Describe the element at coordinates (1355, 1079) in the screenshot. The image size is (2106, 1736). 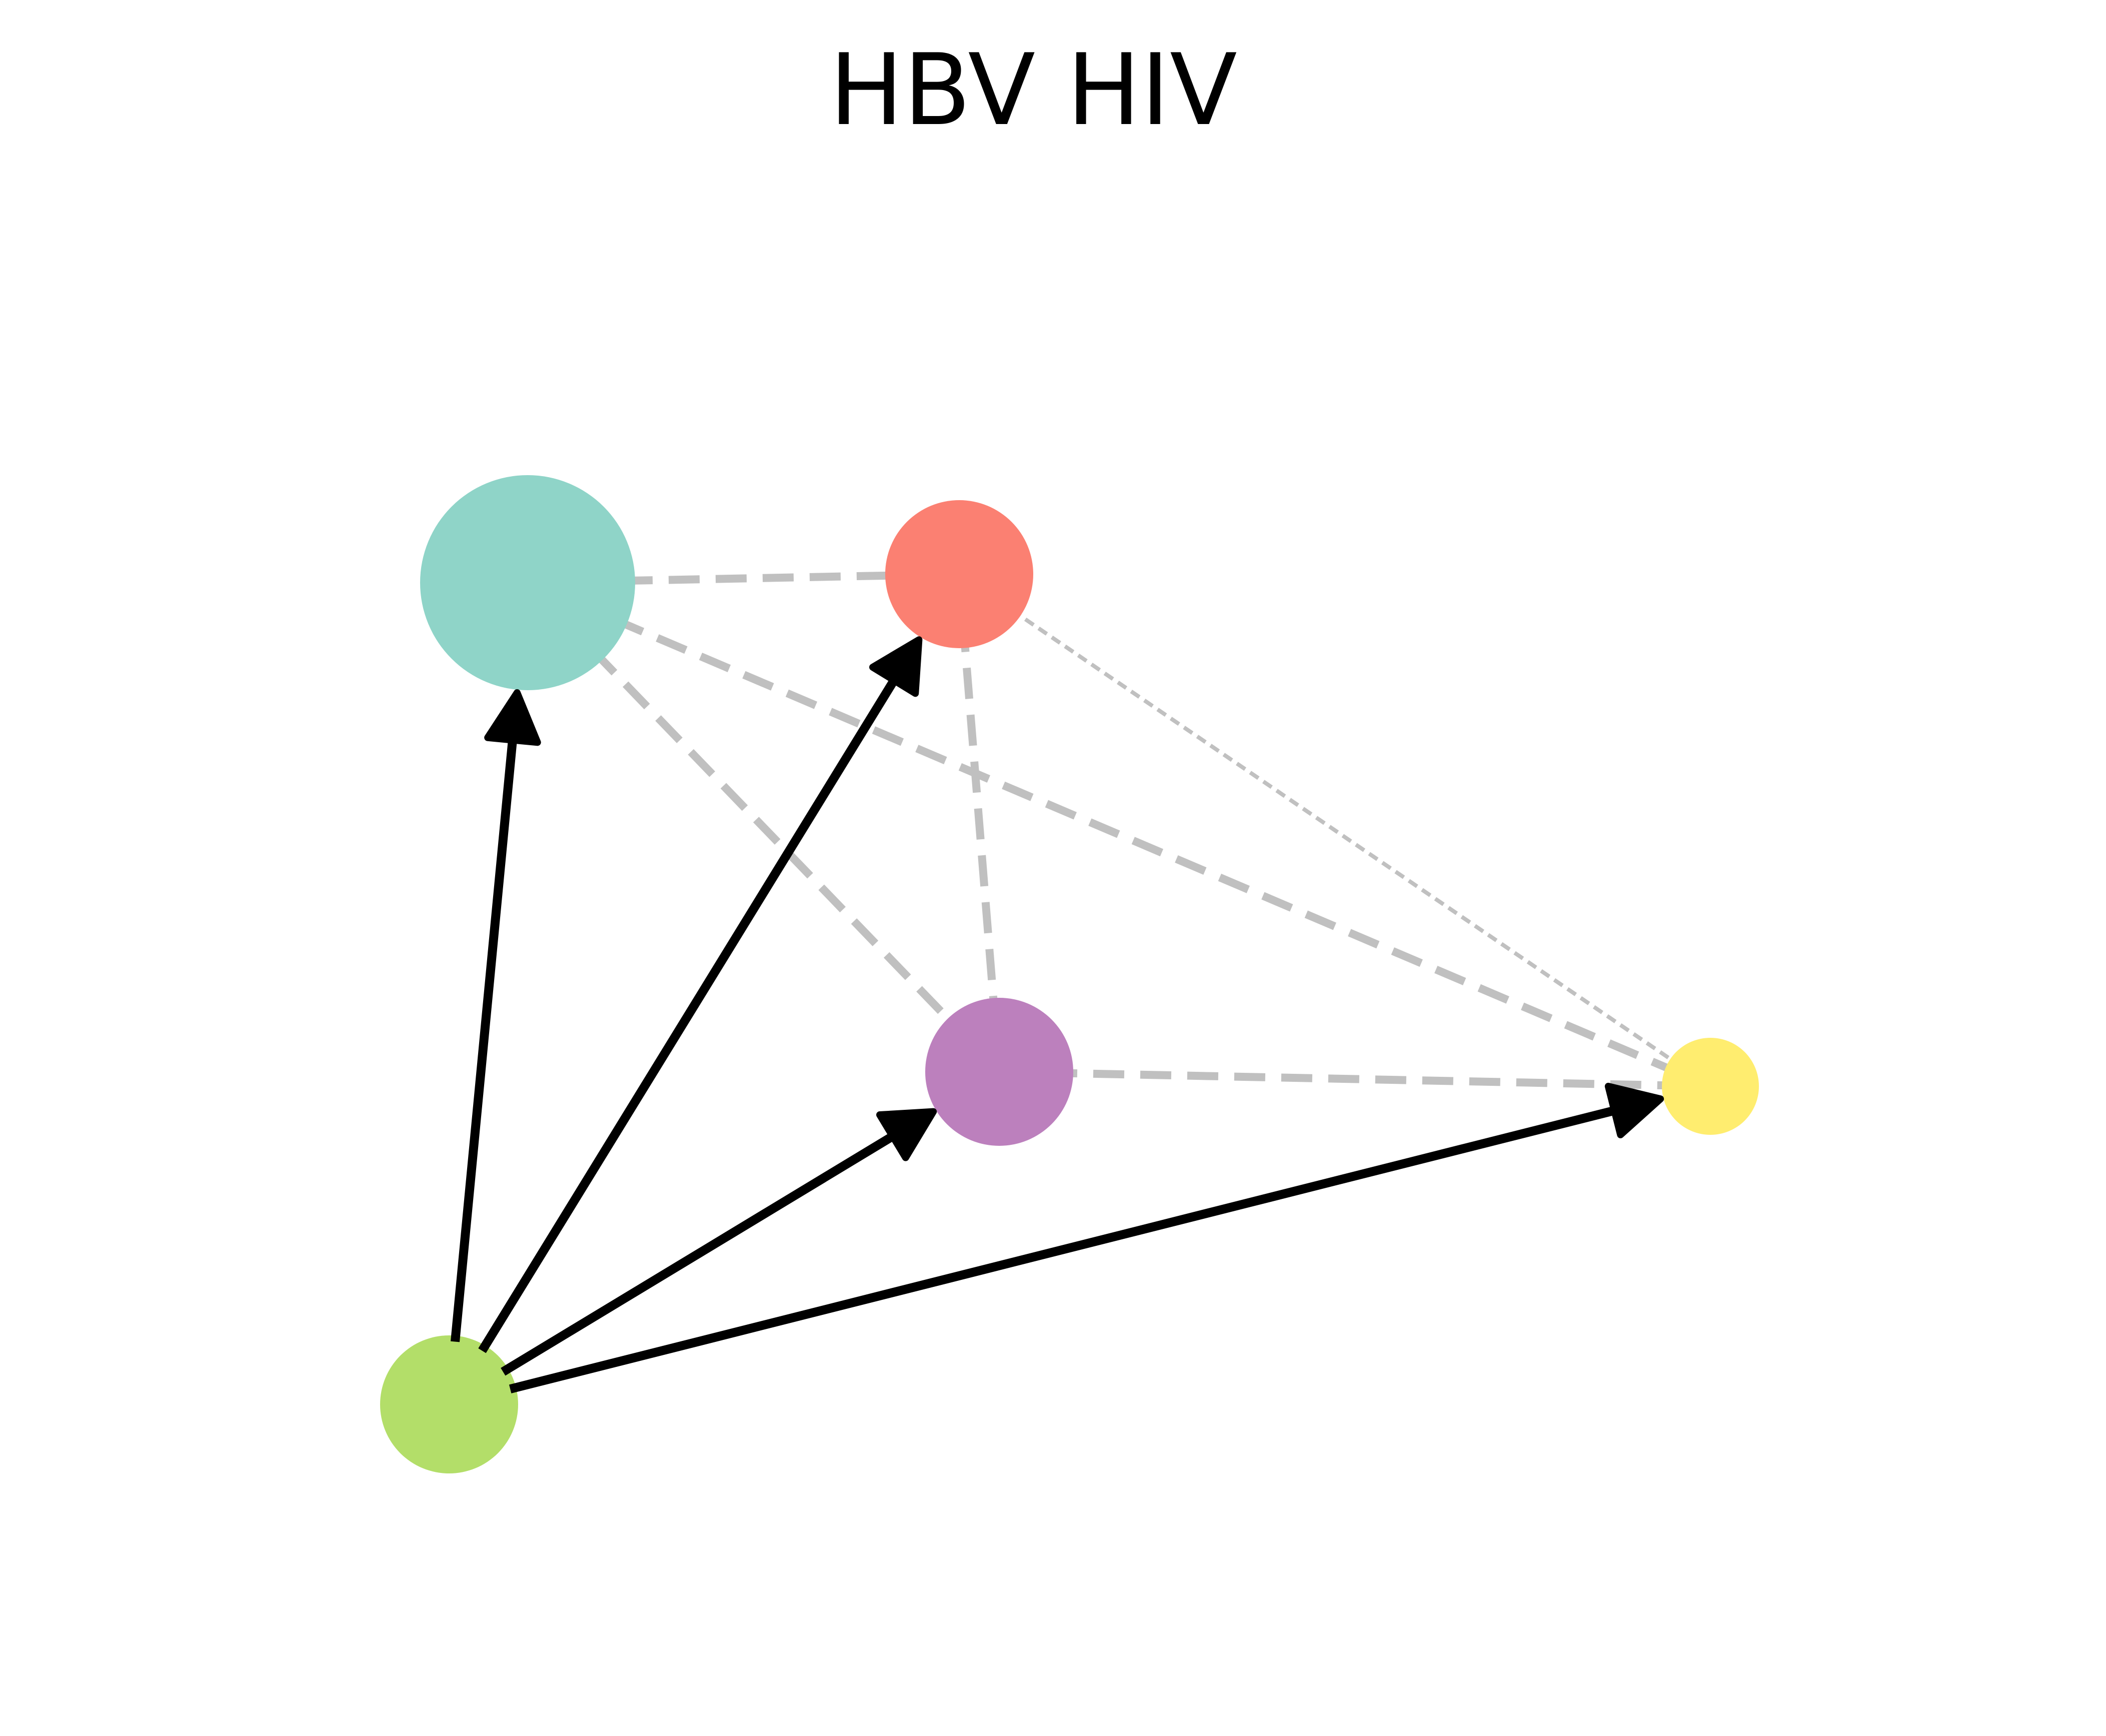
I see `undirected-edge-purple-yellow` at that location.